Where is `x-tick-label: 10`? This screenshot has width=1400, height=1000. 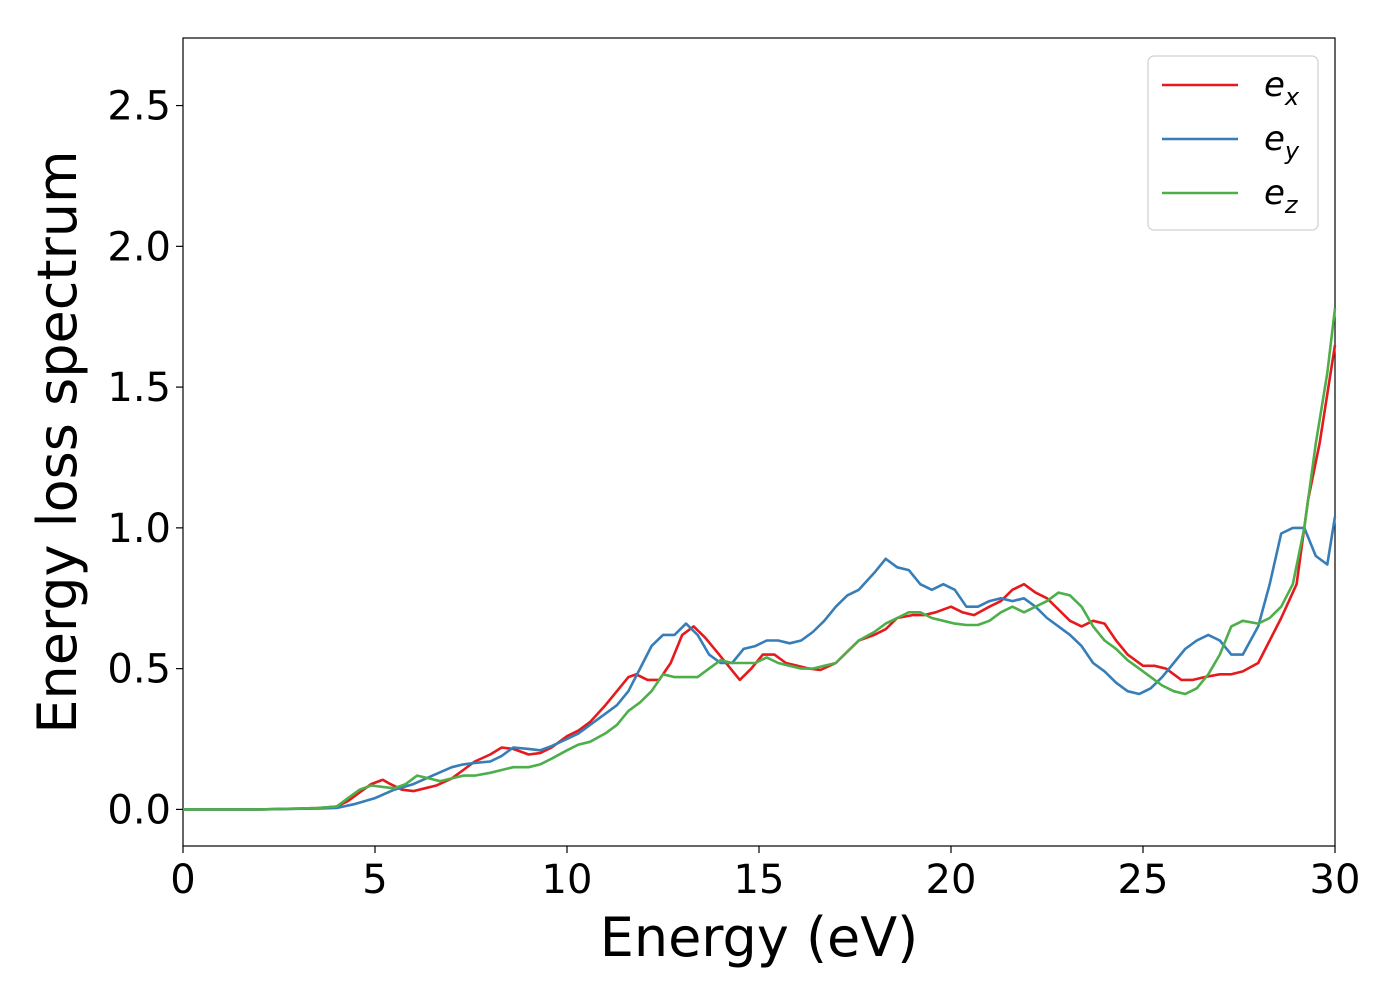
x-tick-label: 10 is located at coordinates (567, 880).